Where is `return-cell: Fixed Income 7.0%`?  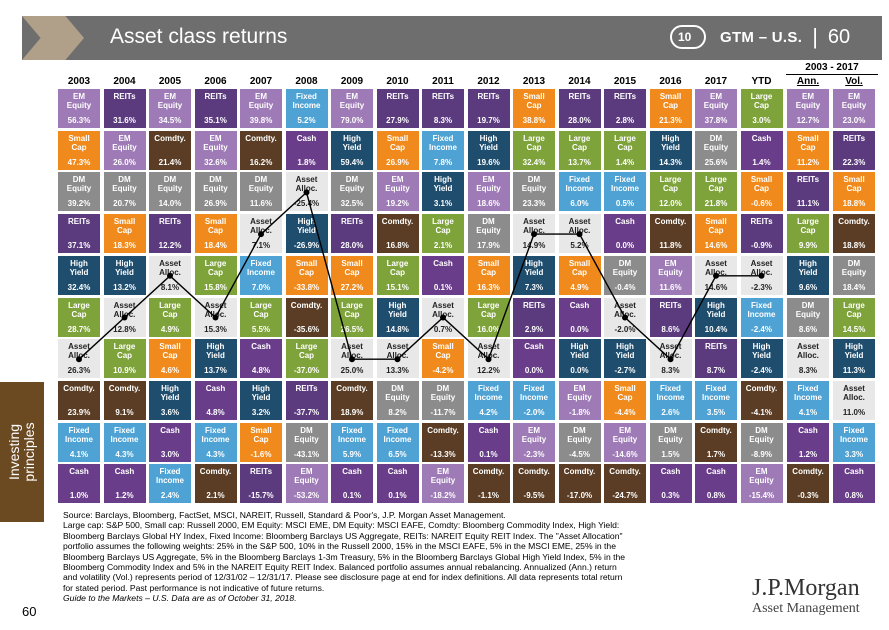 return-cell: Fixed Income 7.0% is located at coordinates (261, 275).